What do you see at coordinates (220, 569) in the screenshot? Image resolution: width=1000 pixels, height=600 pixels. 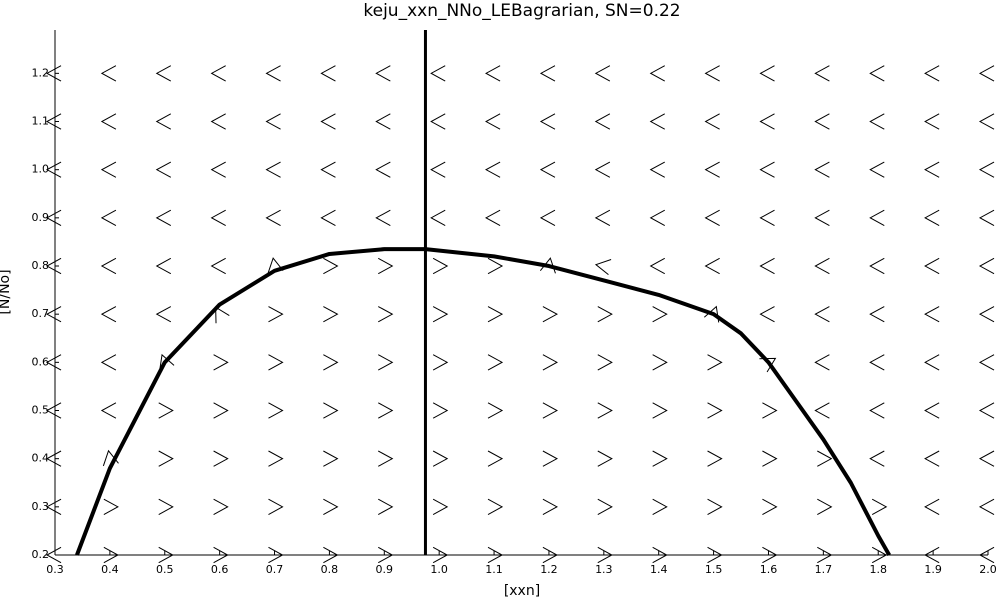 I see `x-tick-label: 0.6` at bounding box center [220, 569].